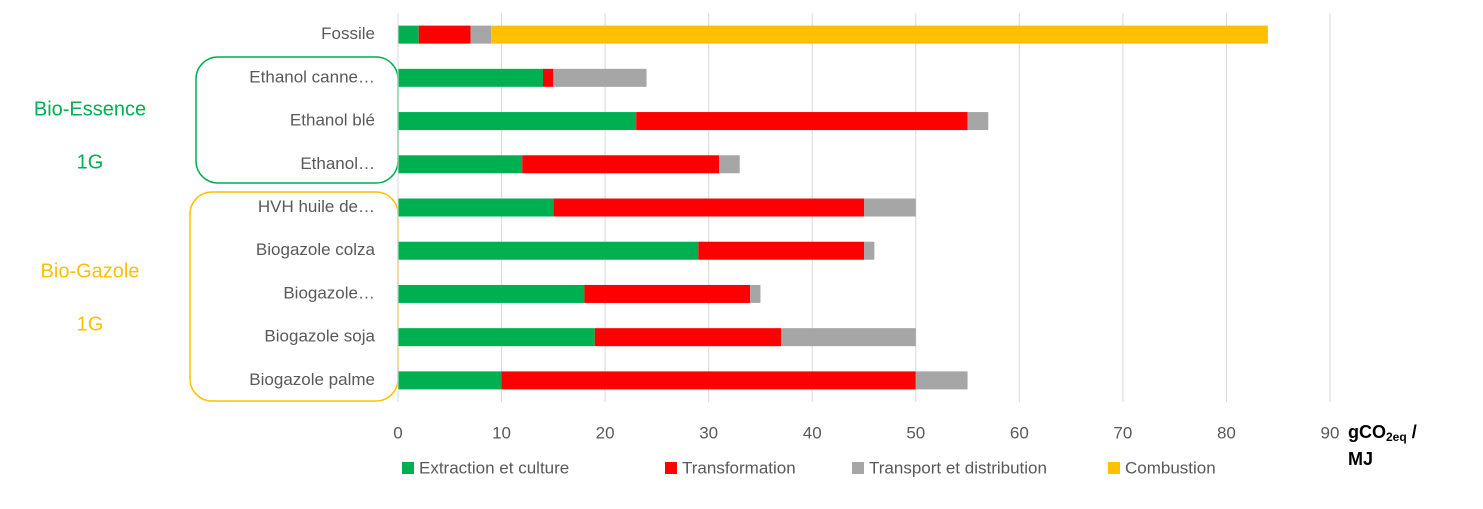 The image size is (1483, 509). What do you see at coordinates (397, 432) in the screenshot?
I see `x-tick-label: 0` at bounding box center [397, 432].